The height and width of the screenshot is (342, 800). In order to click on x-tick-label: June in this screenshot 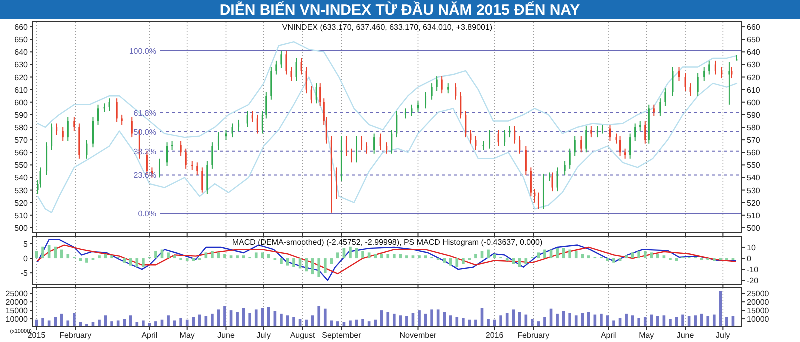, I will do `click(227, 335)`.